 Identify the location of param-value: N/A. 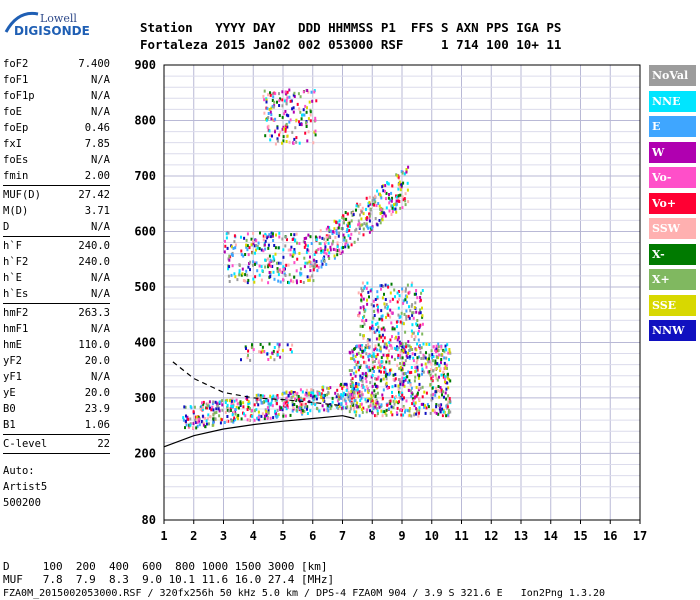
(100, 227).